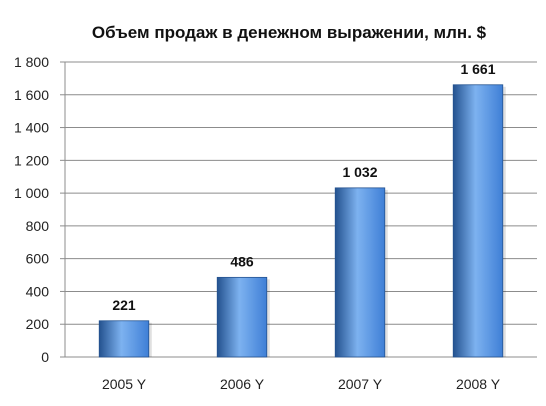 The width and height of the screenshot is (546, 406). Describe the element at coordinates (301, 384) in the screenshot. I see `x-axis: 2005 Y 2006 Y 2007 Y 2008 Y` at that location.